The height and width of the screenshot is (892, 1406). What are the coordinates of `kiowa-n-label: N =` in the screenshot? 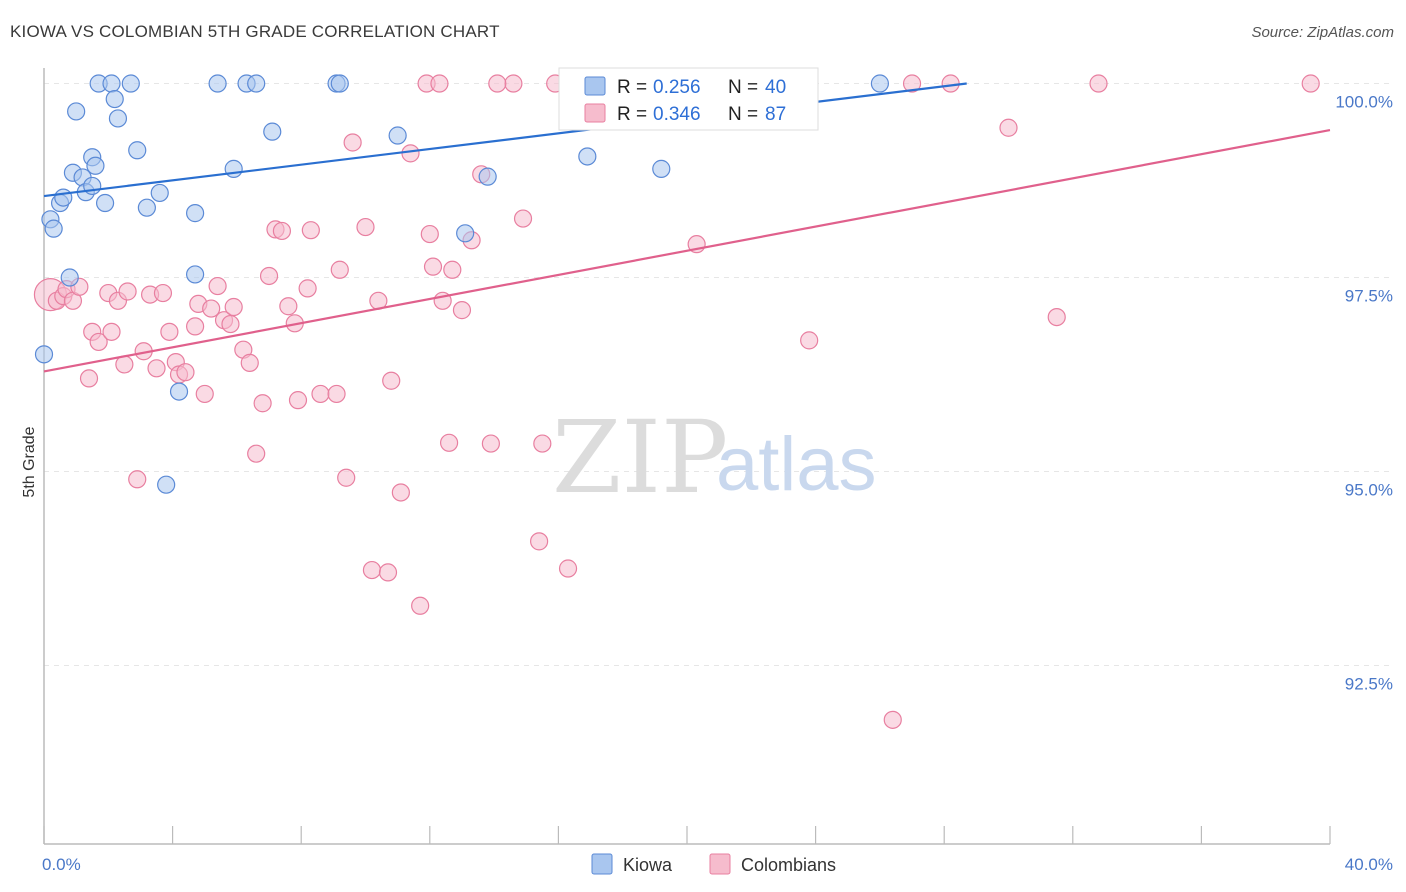 It's located at (743, 87).